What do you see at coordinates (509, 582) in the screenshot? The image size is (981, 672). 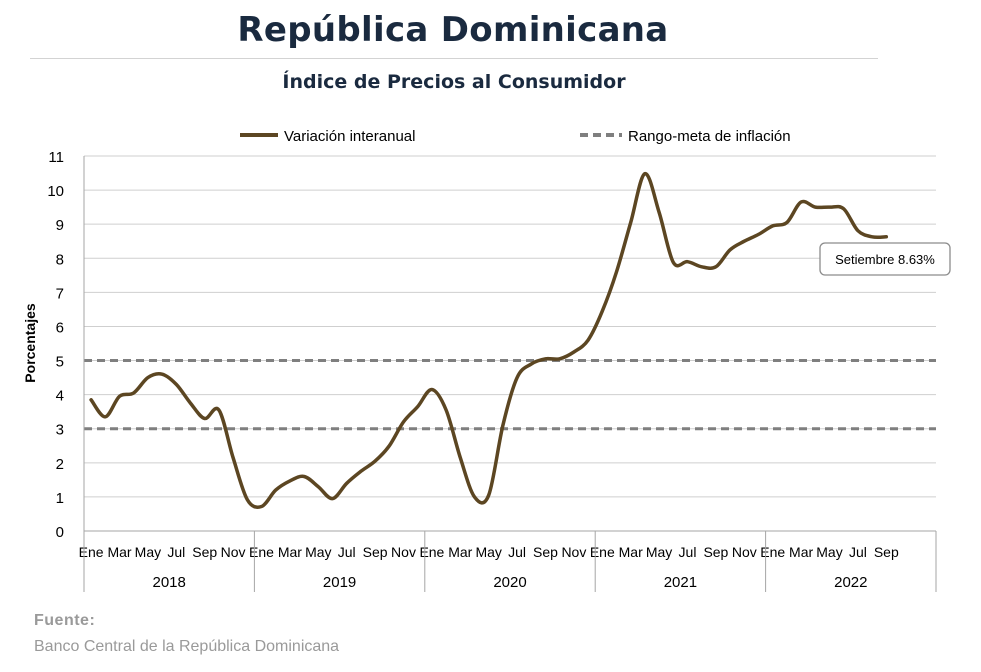 I see `year-label: 2020` at bounding box center [509, 582].